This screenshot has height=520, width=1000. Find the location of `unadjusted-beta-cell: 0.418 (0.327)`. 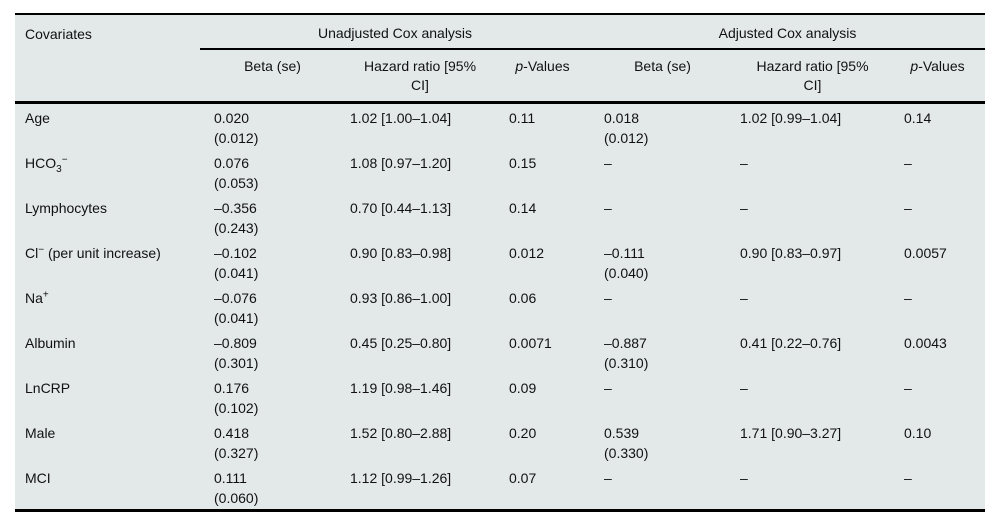

unadjusted-beta-cell: 0.418 (0.327) is located at coordinates (272, 441).